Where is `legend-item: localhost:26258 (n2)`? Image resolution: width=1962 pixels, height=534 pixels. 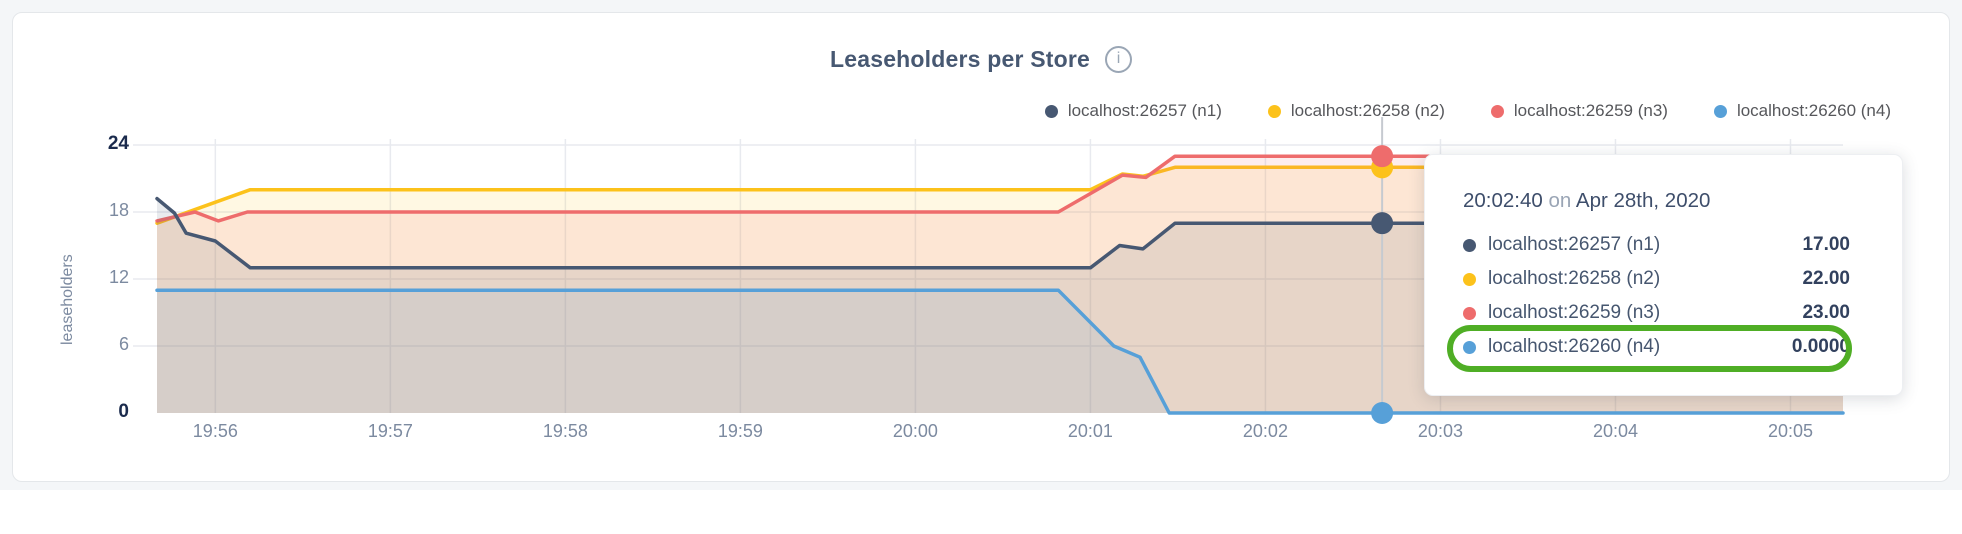 legend-item: localhost:26258 (n2) is located at coordinates (1356, 111).